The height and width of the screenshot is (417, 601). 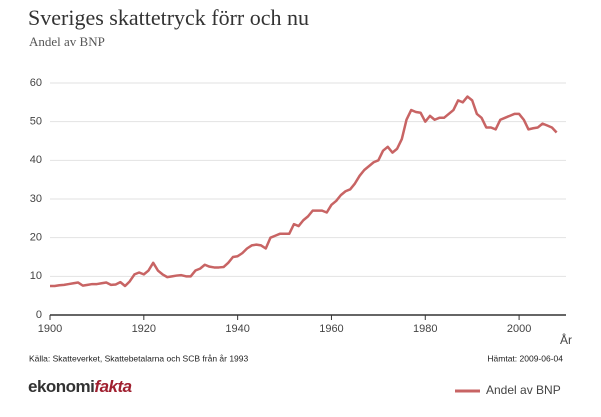 I want to click on logo: ekonomifakta, so click(x=80, y=386).